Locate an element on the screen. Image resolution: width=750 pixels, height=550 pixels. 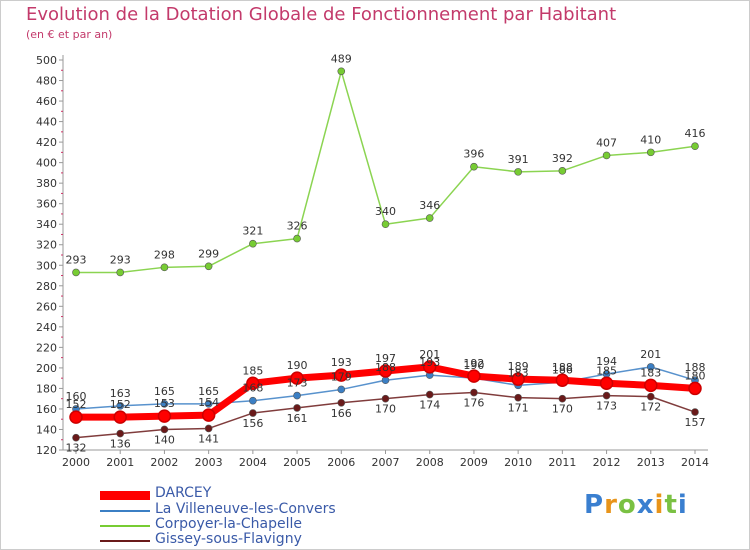
data-label: 161 is located at coordinates (297, 418).